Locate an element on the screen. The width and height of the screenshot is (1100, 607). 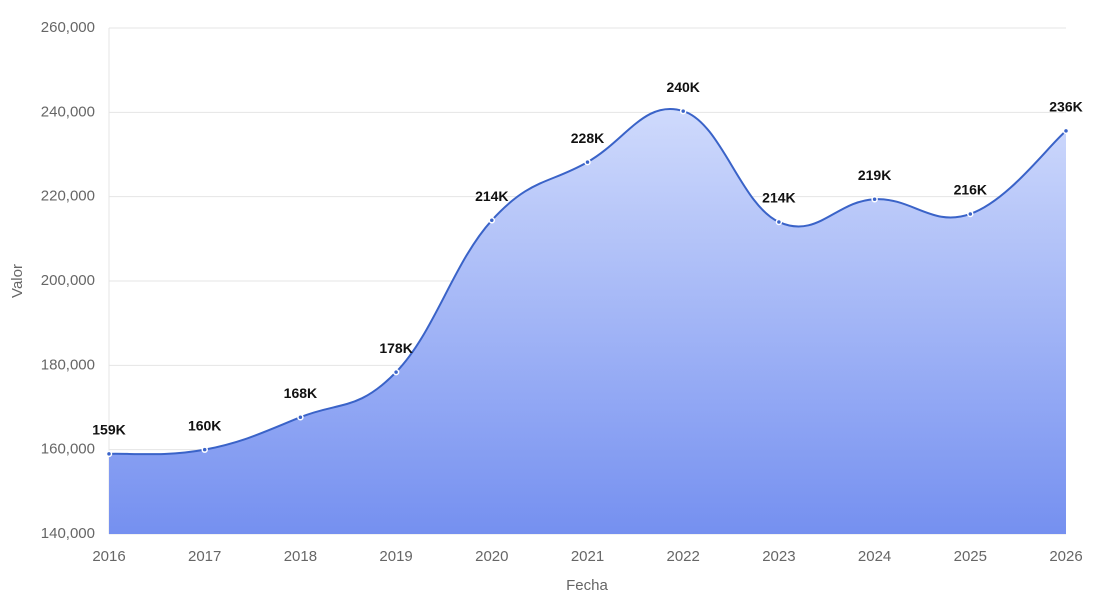
x-tick-label: 2019 is located at coordinates (395, 556).